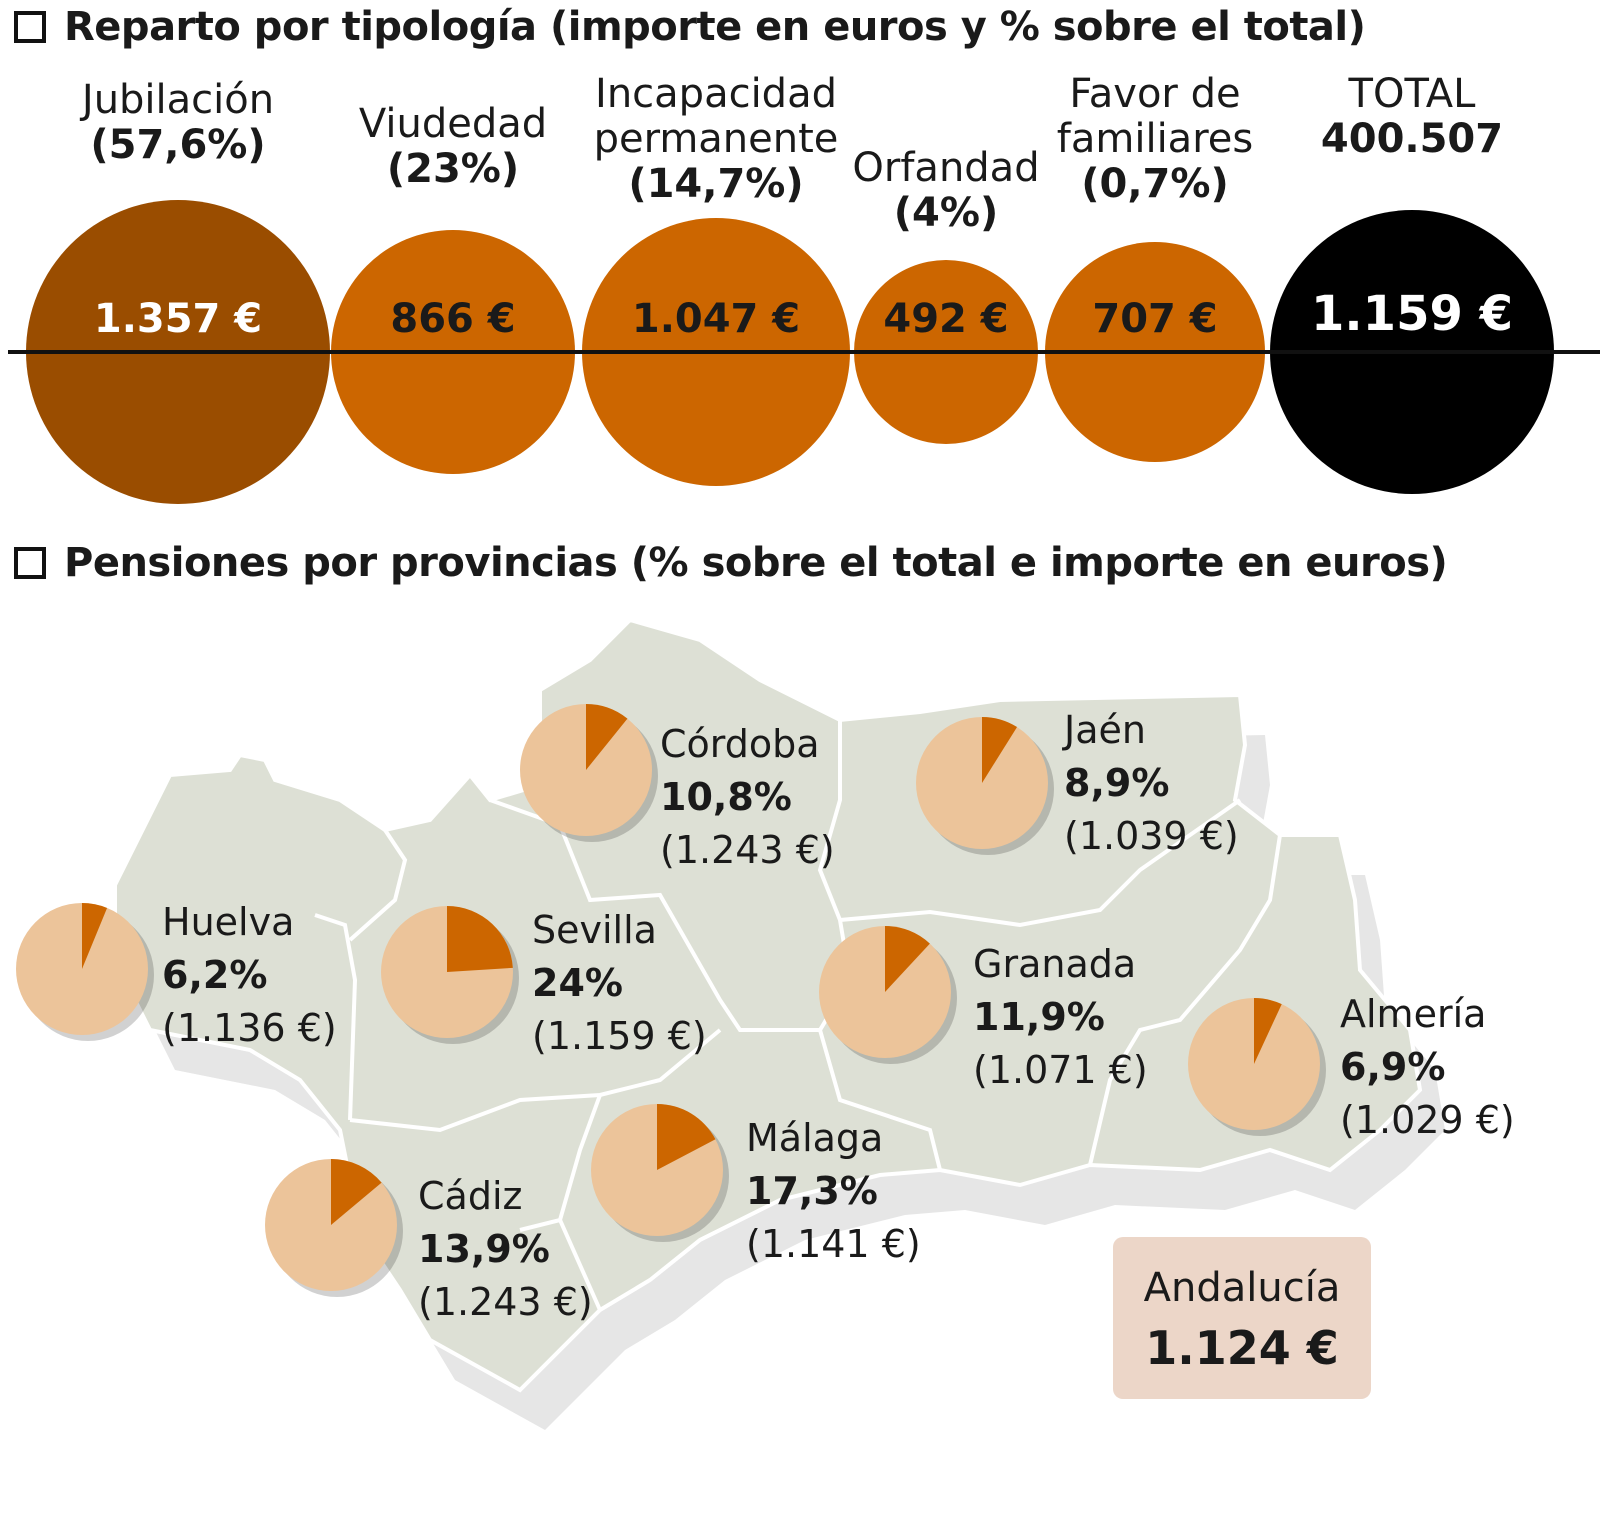 The width and height of the screenshot is (1600, 1517). What do you see at coordinates (480, 939) in the screenshot?
I see `pie-slice-Sevilla` at bounding box center [480, 939].